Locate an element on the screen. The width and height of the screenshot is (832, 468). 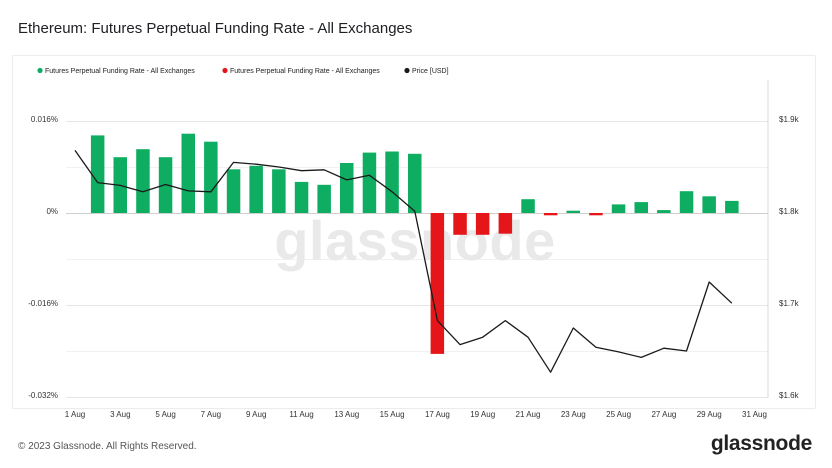
legend-label-price: Price [USD] is located at coordinates (430, 71).